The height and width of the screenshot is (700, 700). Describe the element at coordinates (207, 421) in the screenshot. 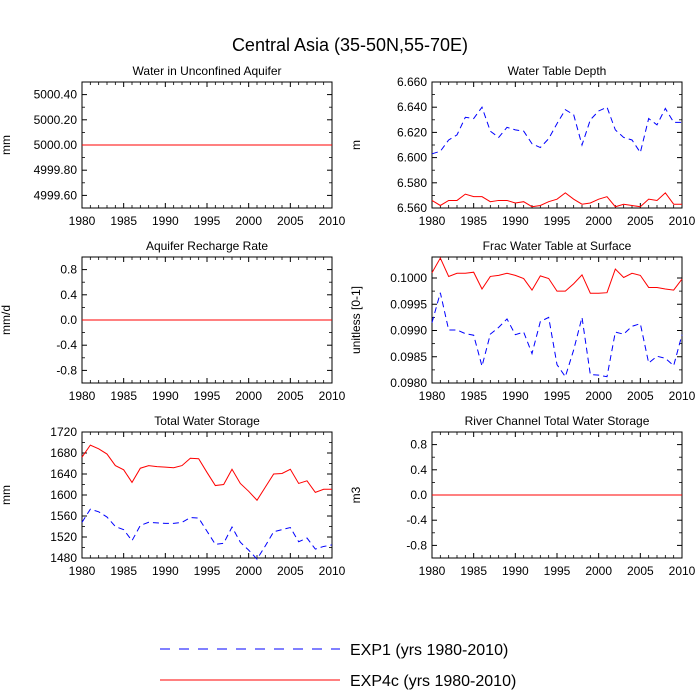

I see `panel-title: Total Water Storage` at that location.